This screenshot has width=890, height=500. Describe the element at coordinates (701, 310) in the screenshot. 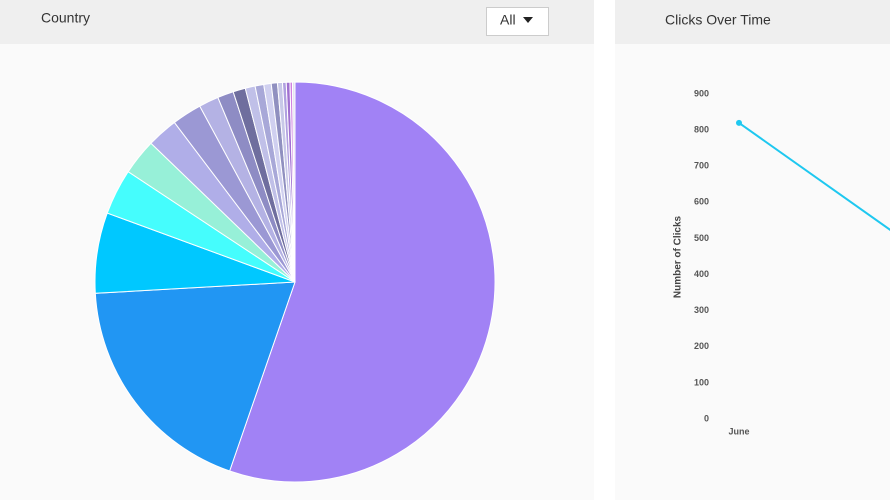

I see `y-tick-label: 300` at that location.